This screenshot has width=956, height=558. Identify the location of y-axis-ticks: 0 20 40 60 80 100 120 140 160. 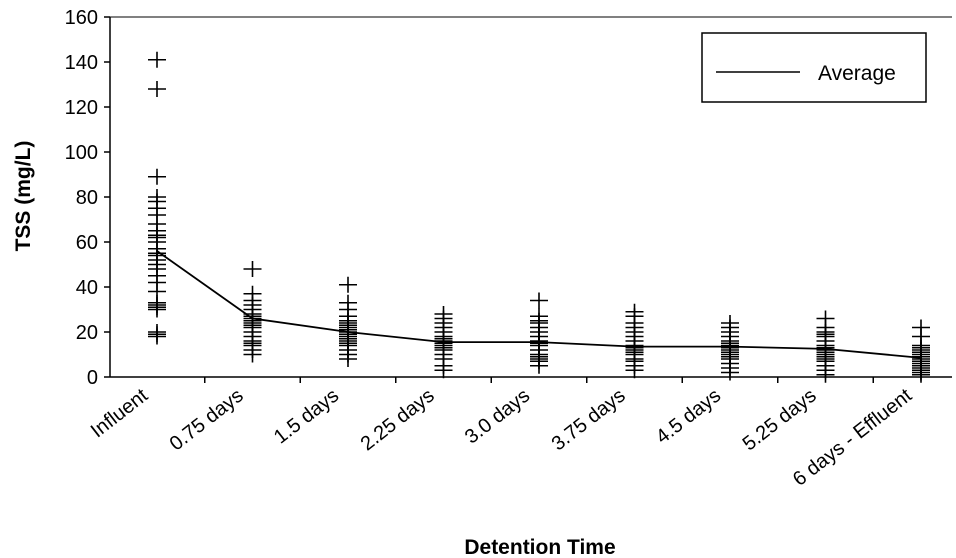
(87, 198).